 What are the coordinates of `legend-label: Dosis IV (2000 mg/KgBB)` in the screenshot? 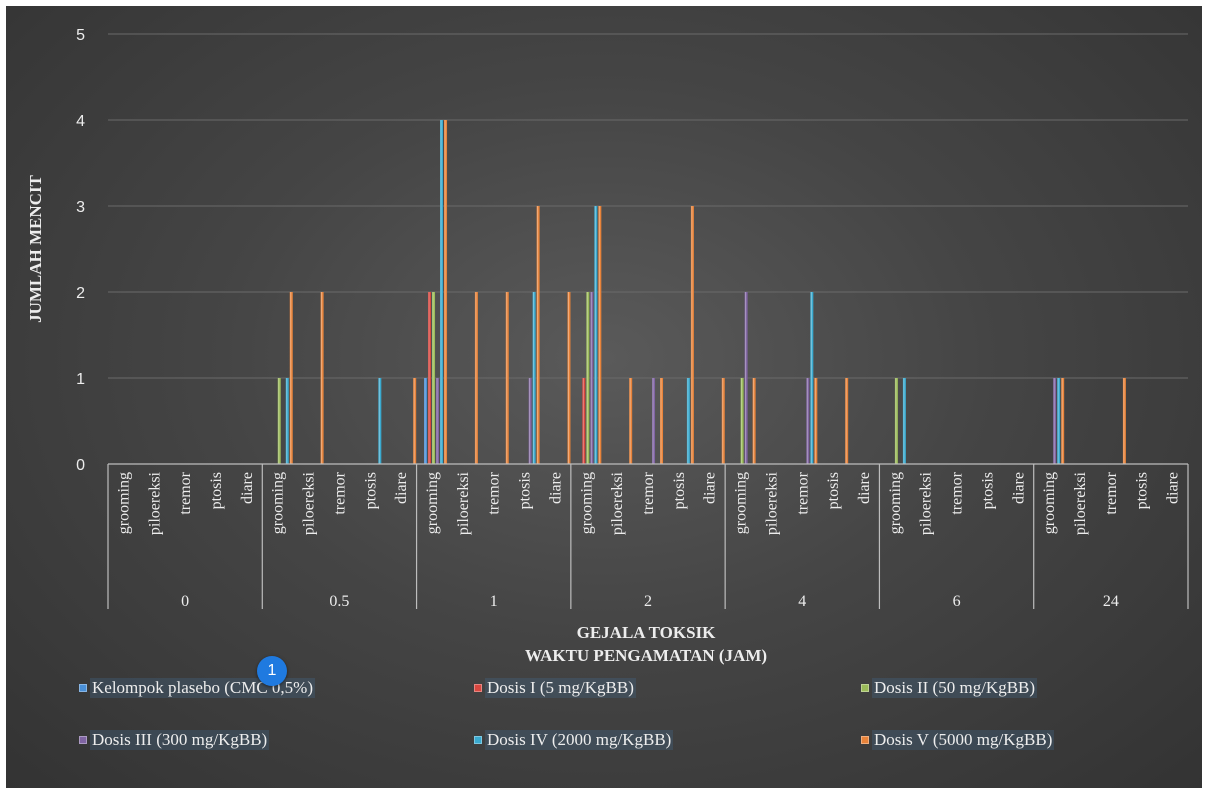 It's located at (579, 740).